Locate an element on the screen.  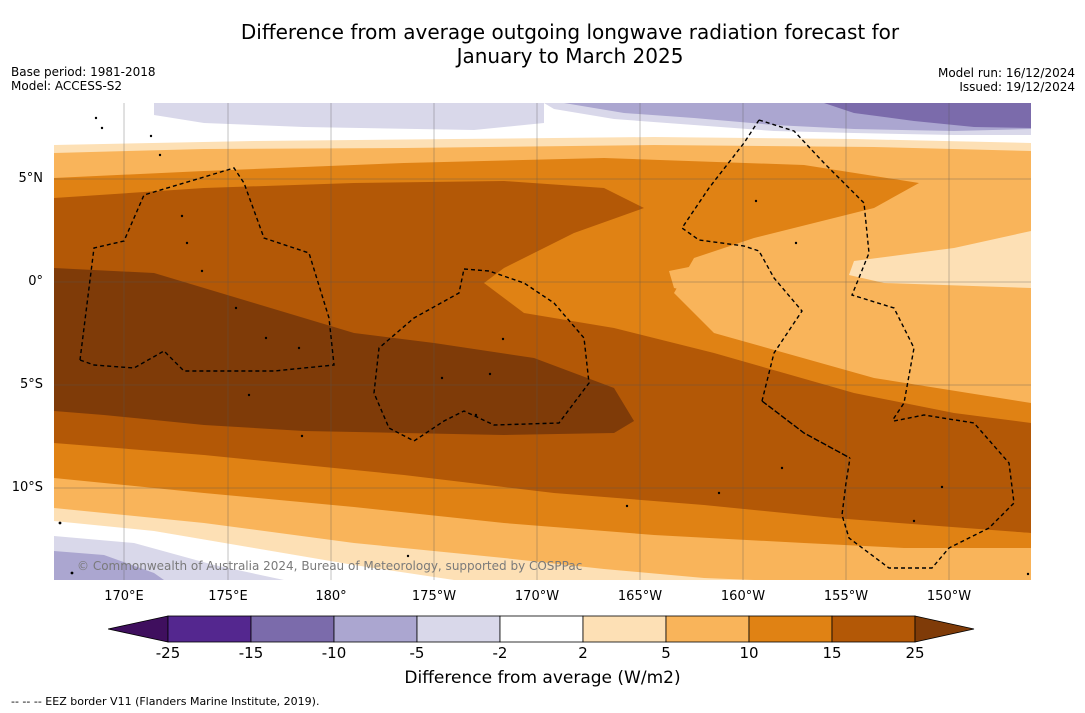
band-minus2-minus5-north is located at coordinates (349, 116).